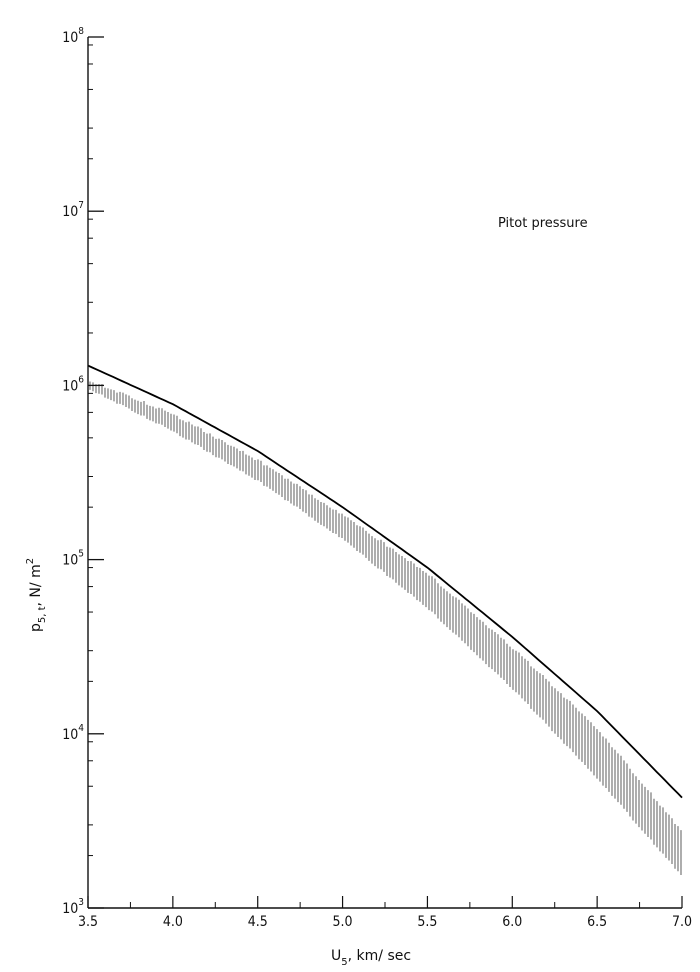 The width and height of the screenshot is (700, 972). I want to click on y-tick-label: 10⁴, so click(73, 733).